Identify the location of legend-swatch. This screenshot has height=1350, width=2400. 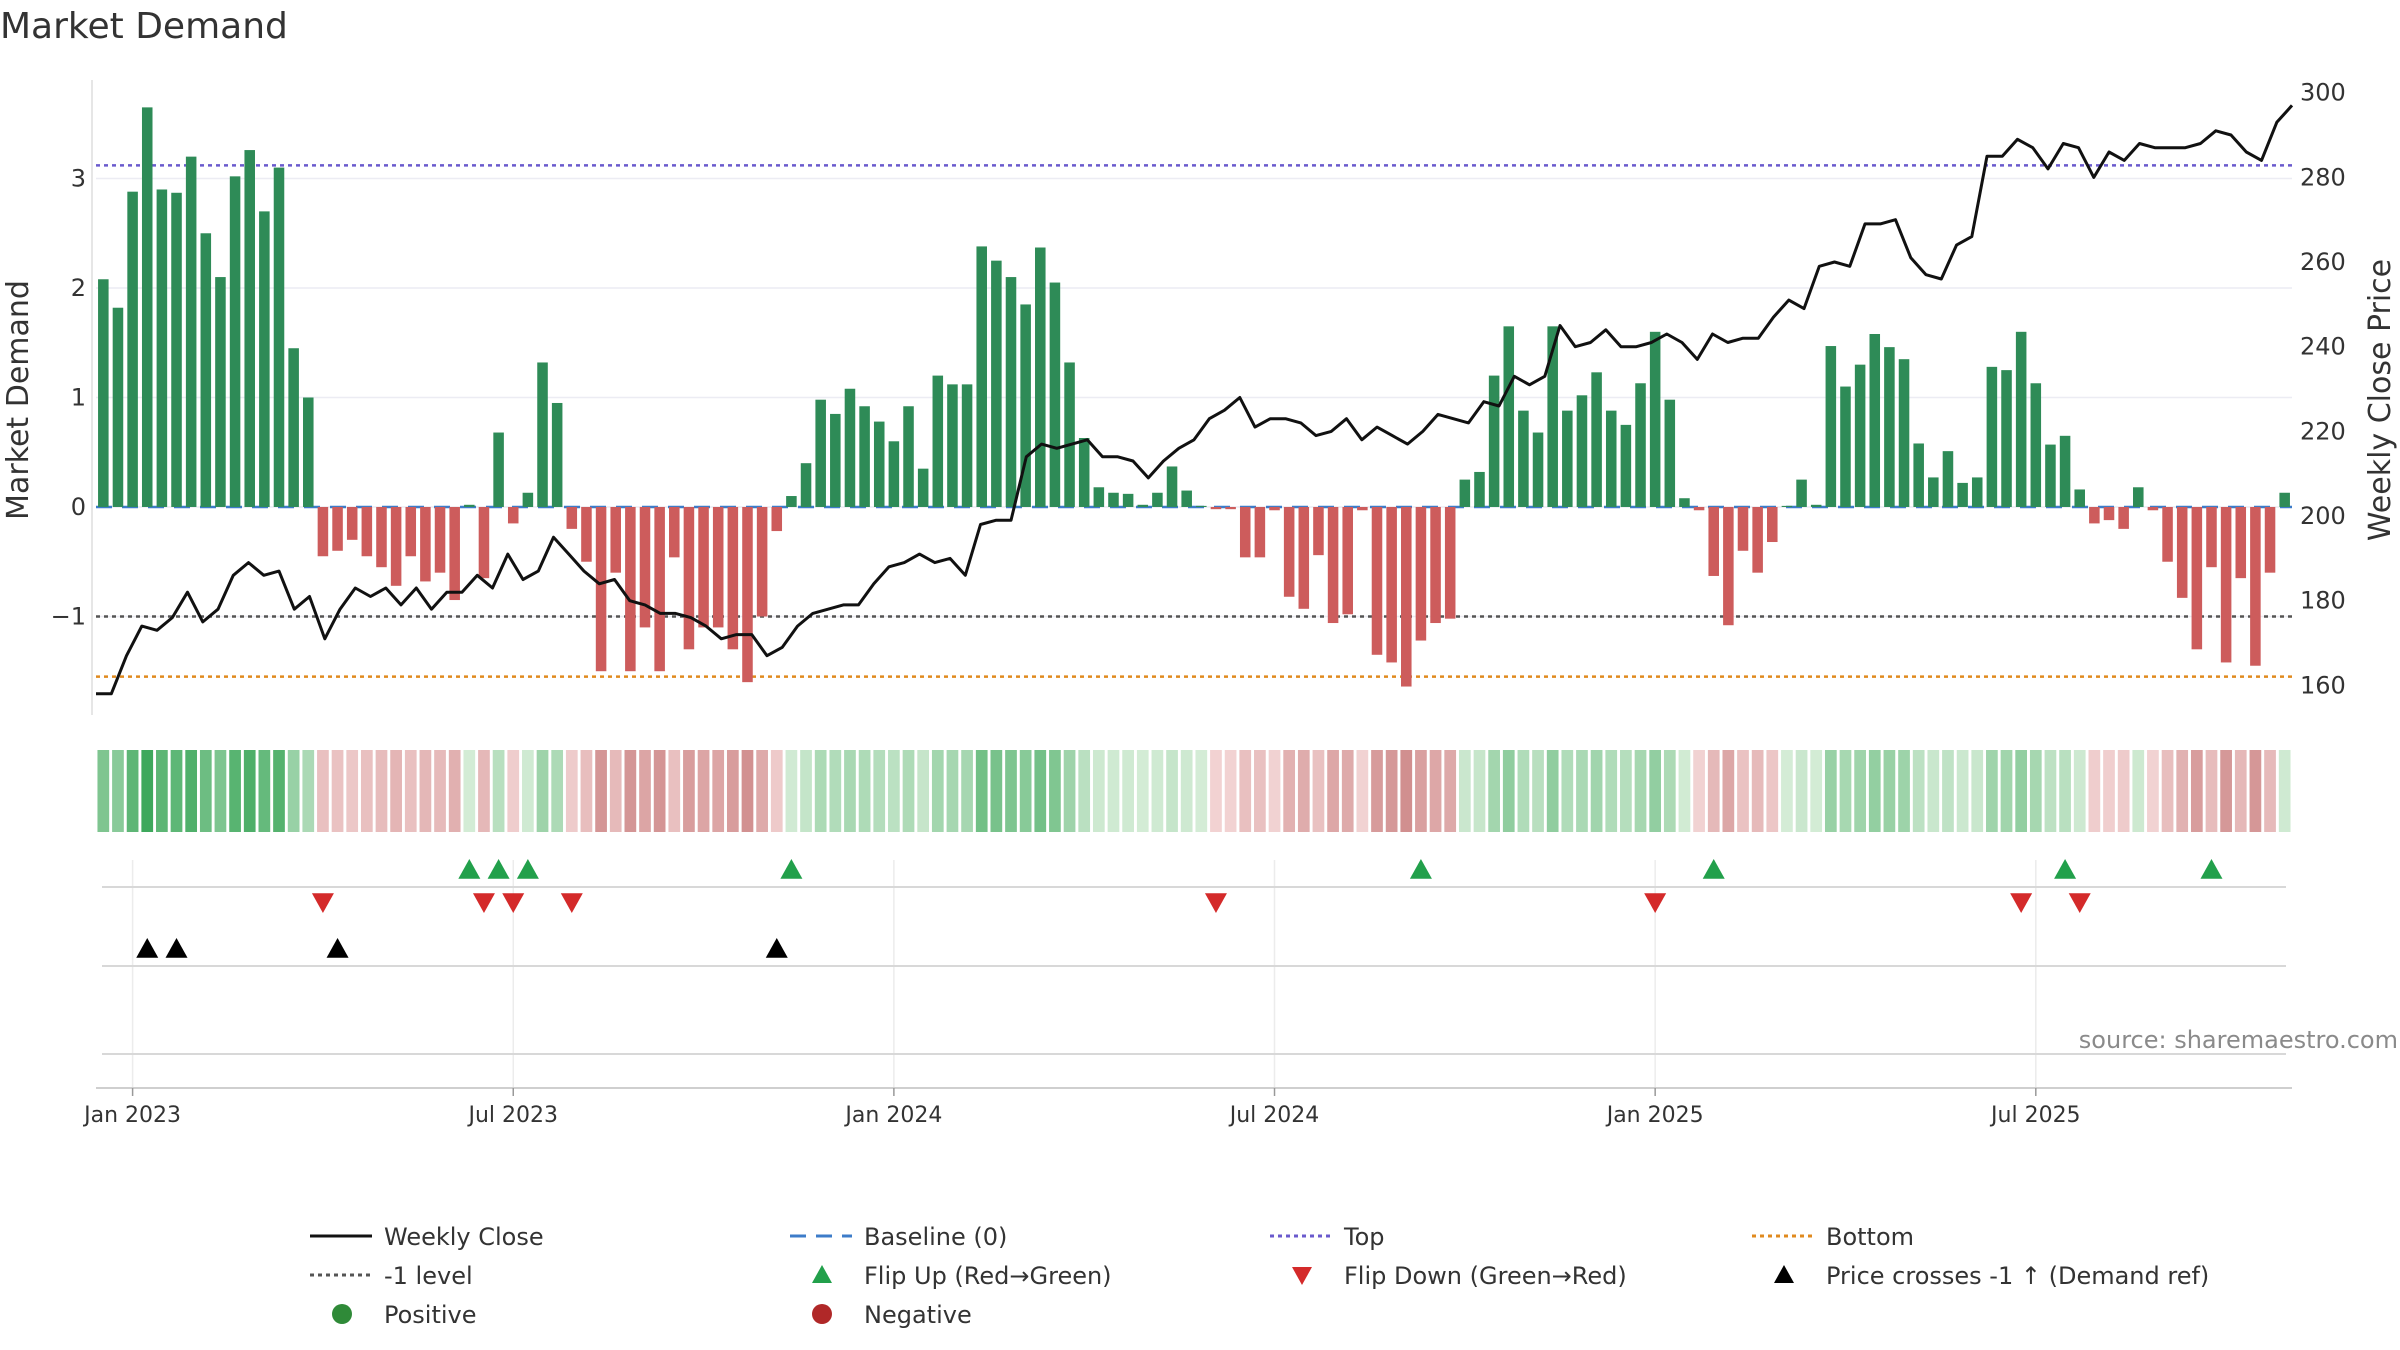
(1784, 1274).